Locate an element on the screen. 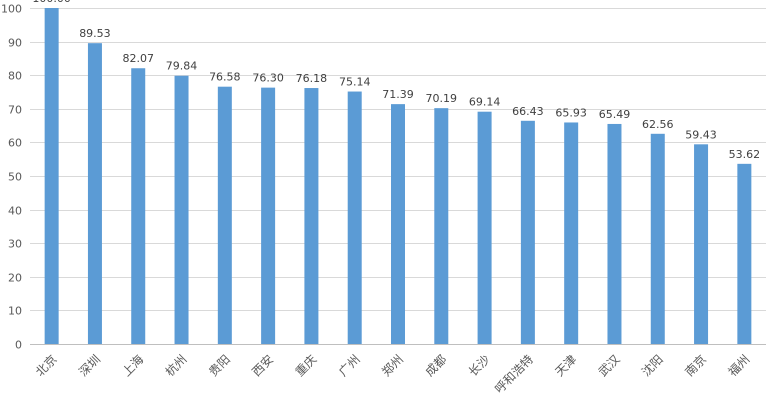 The image size is (769, 411). category-label: 重庆 is located at coordinates (306, 365).